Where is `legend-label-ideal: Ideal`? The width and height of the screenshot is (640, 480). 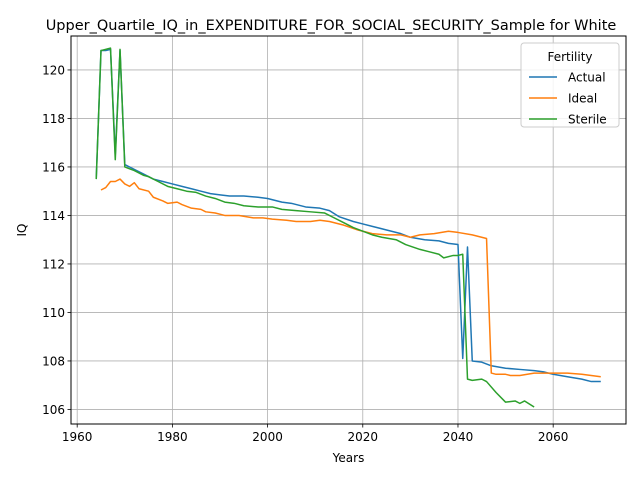 legend-label-ideal: Ideal is located at coordinates (582, 98).